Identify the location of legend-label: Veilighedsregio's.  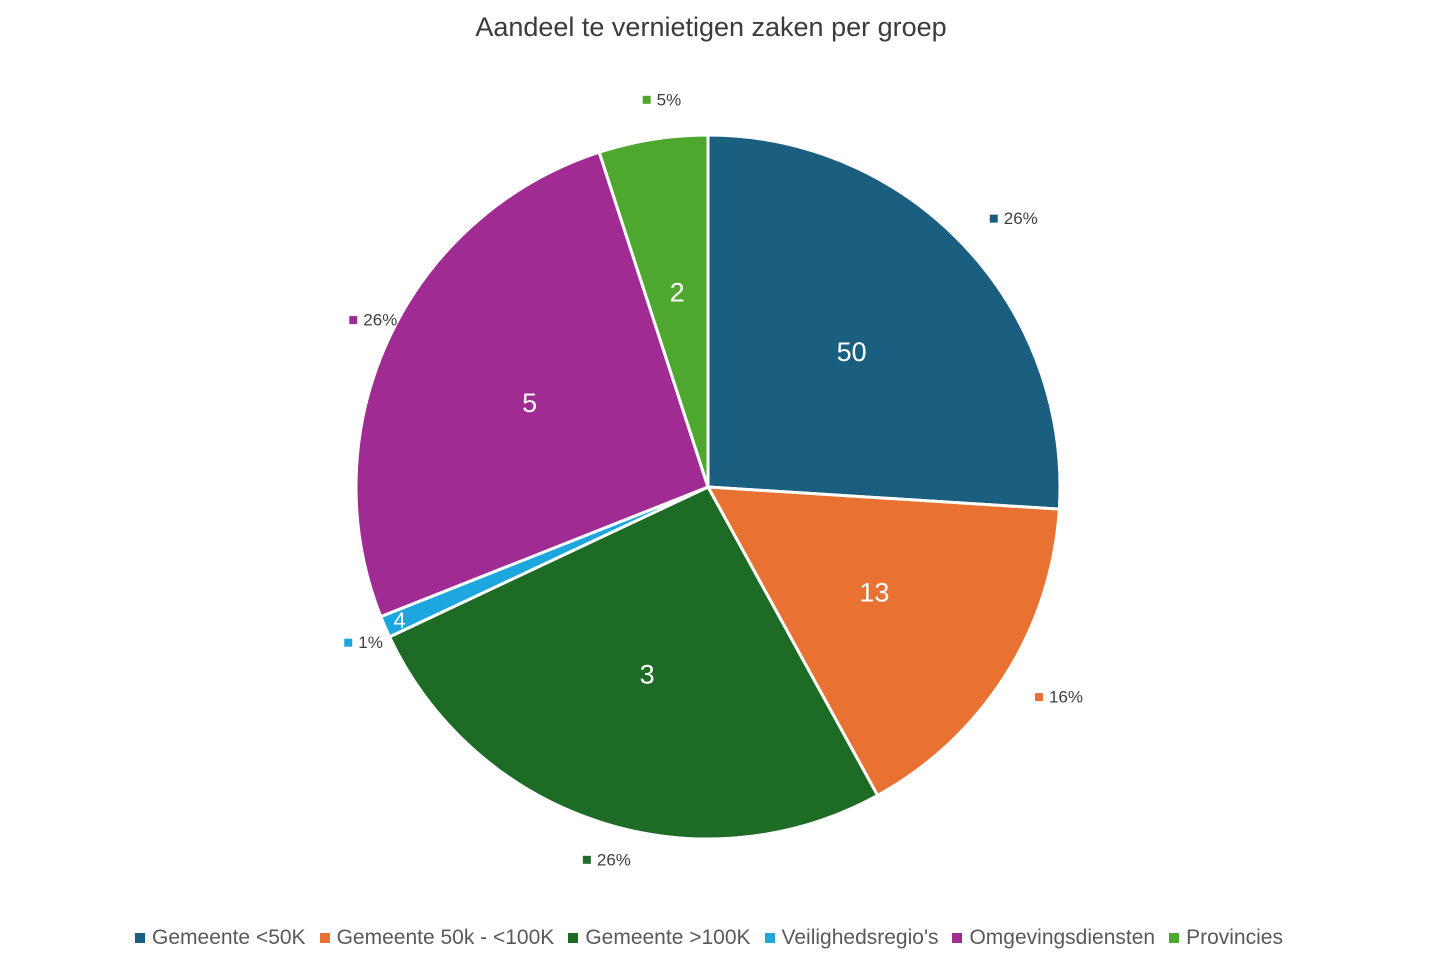
(860, 937).